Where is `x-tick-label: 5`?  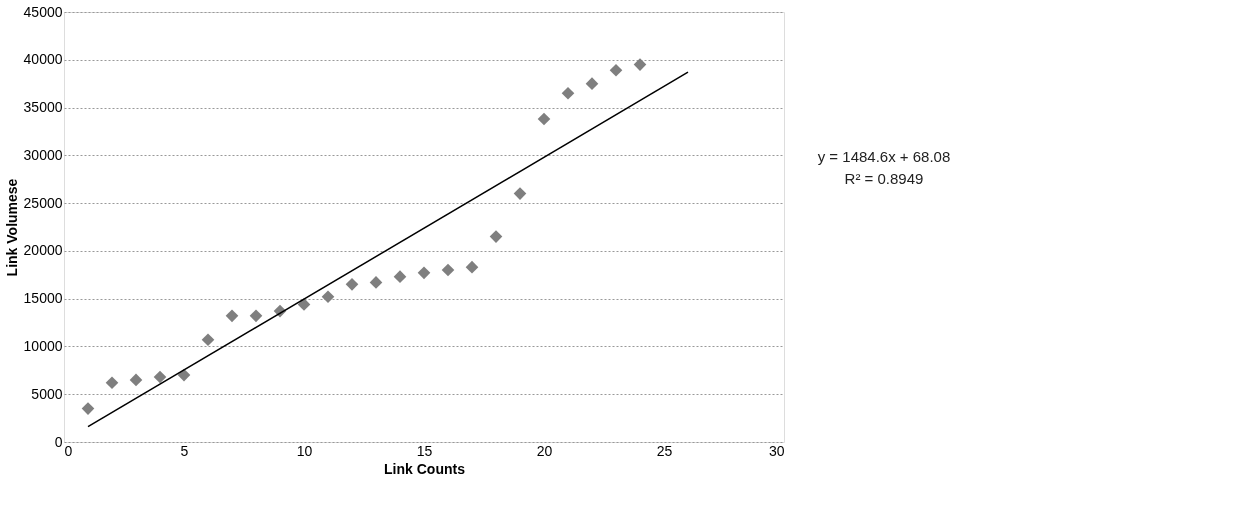 x-tick-label: 5 is located at coordinates (184, 450).